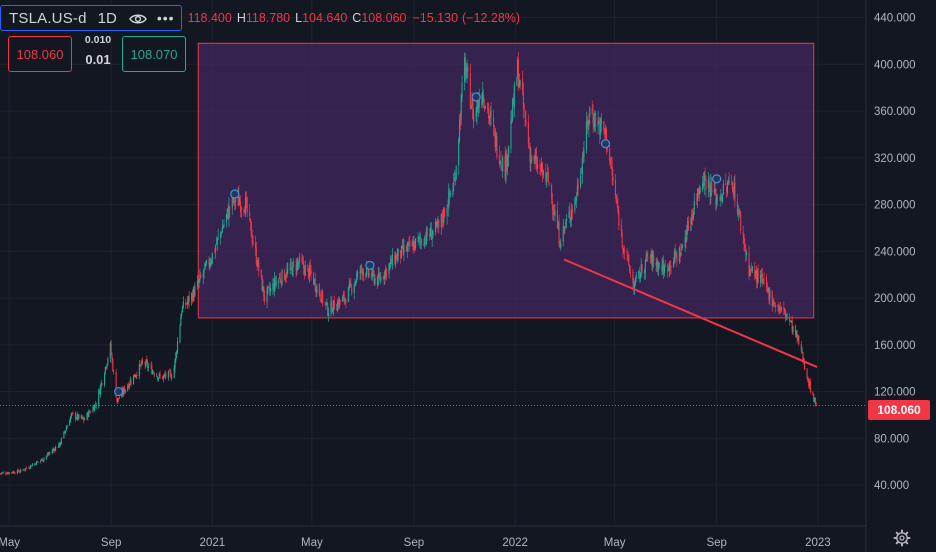 This screenshot has width=936, height=552. I want to click on eye-icon, so click(138, 18).